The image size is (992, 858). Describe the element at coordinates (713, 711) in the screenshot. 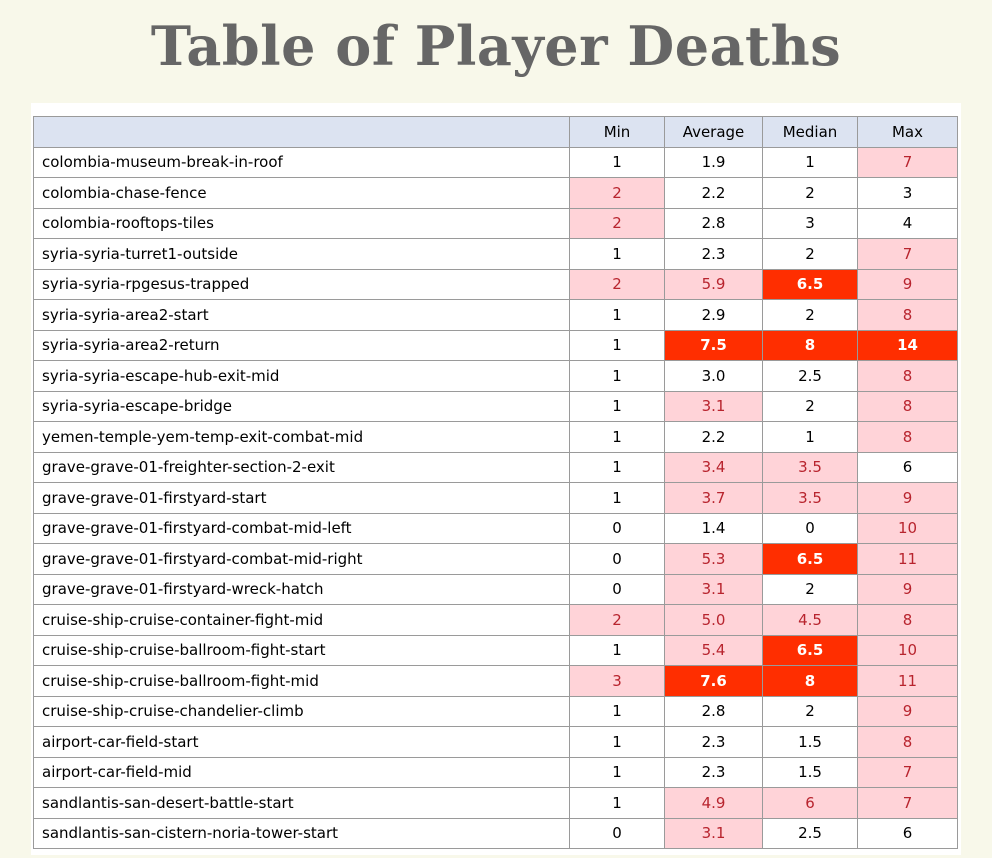

I see `average-value-cell: 2.8` at that location.